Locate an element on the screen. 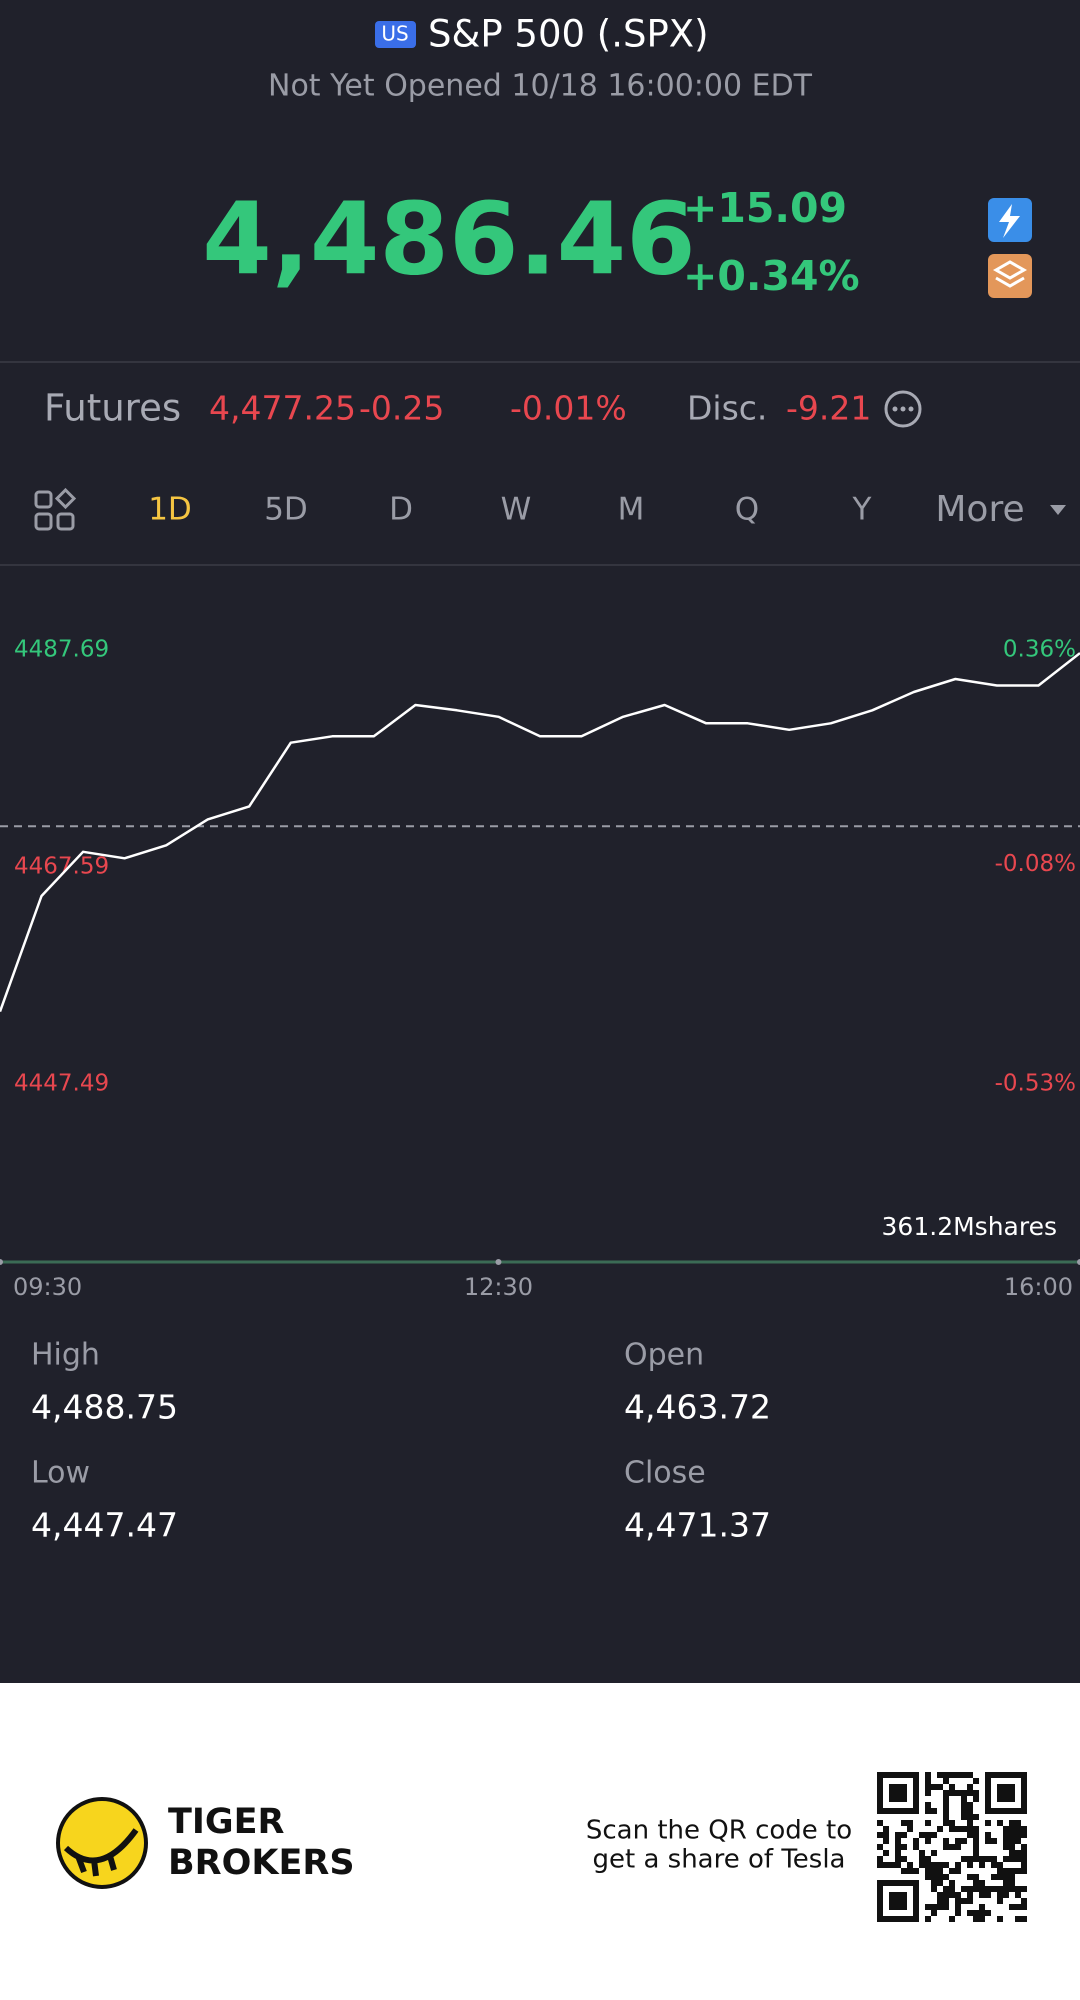 This screenshot has width=1080, height=2000. tab: More is located at coordinates (979, 509).